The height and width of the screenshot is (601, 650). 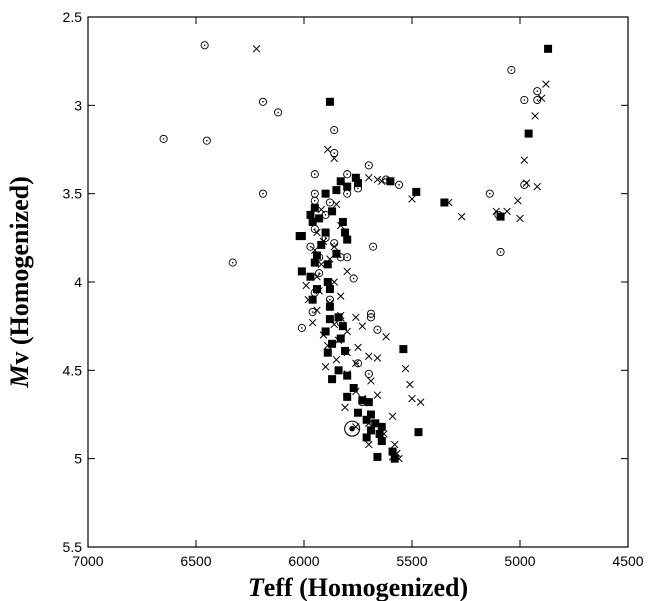 I want to click on x-tick-label: 5000, so click(x=519, y=561).